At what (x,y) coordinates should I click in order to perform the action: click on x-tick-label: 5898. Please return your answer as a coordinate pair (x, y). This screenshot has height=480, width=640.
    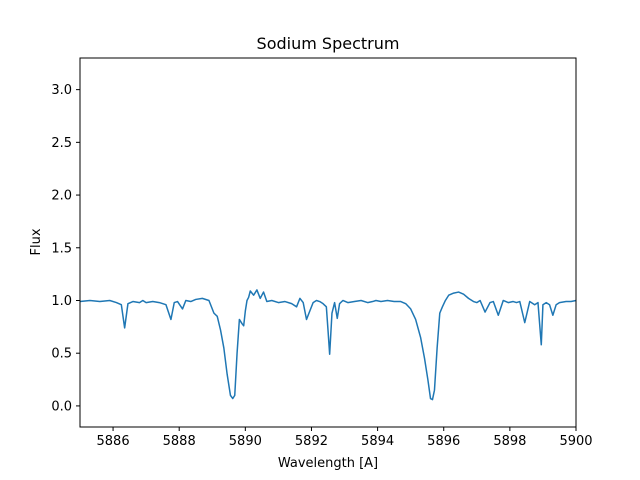
    Looking at the image, I should click on (509, 441).